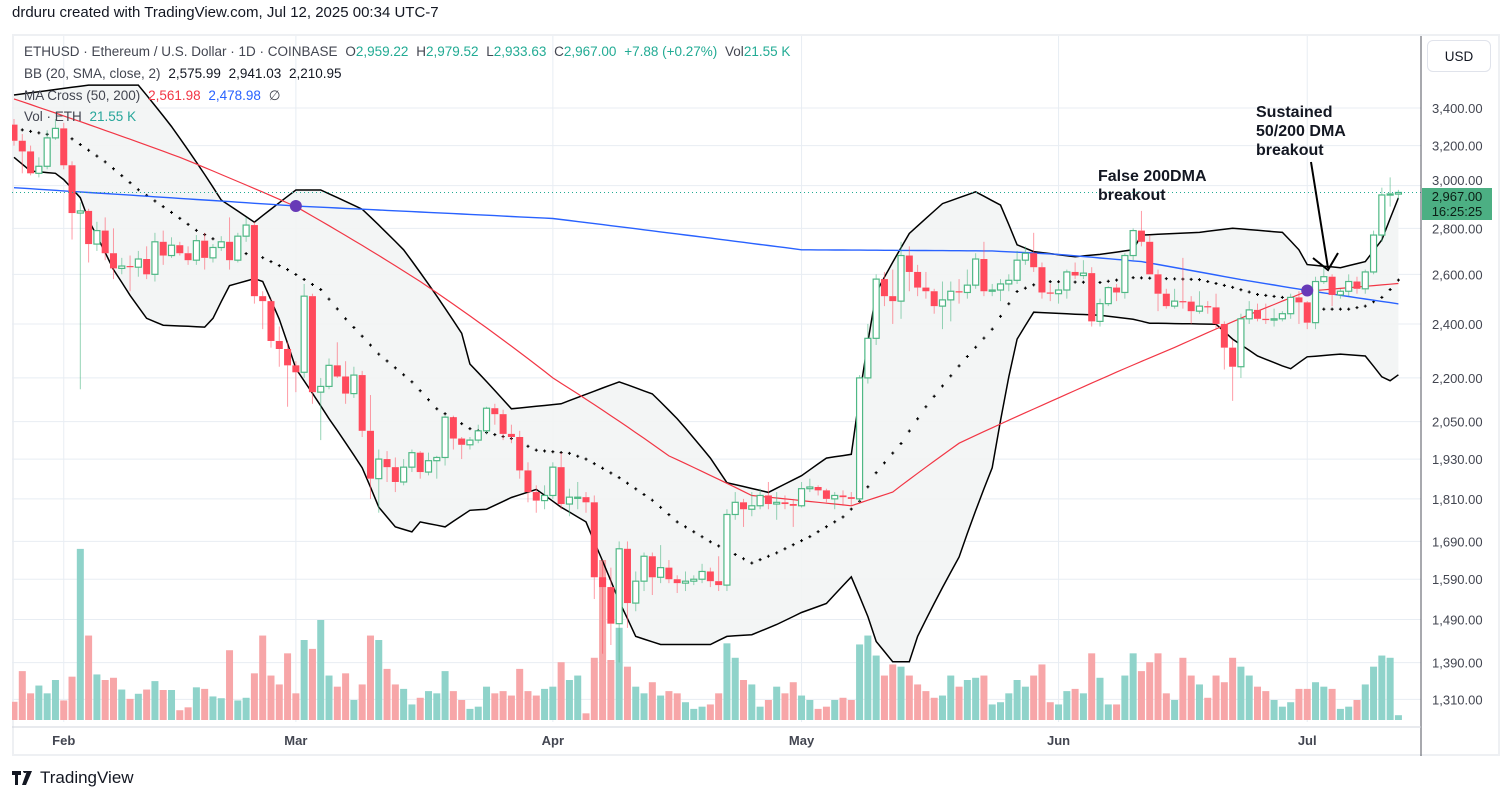  Describe the element at coordinates (1459, 56) in the screenshot. I see `currency-button: USD` at that location.